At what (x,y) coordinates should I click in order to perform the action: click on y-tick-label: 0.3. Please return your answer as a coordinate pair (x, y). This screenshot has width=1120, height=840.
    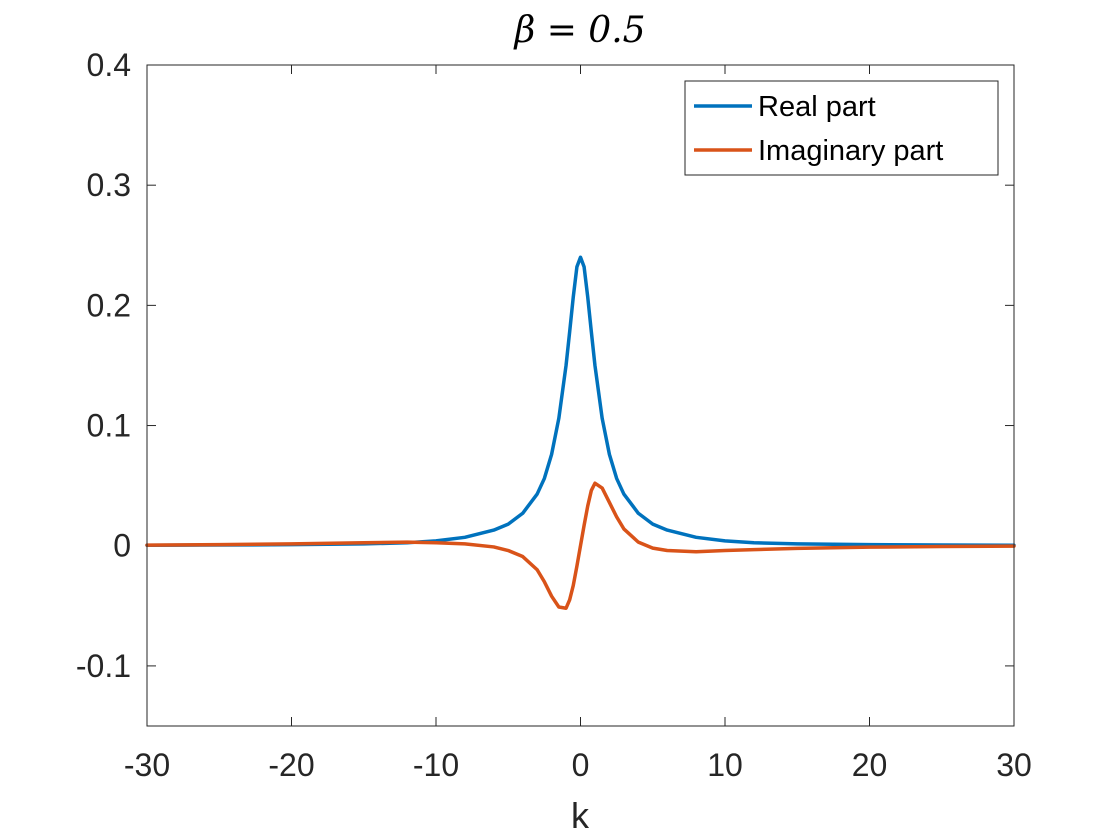
    Looking at the image, I should click on (109, 185).